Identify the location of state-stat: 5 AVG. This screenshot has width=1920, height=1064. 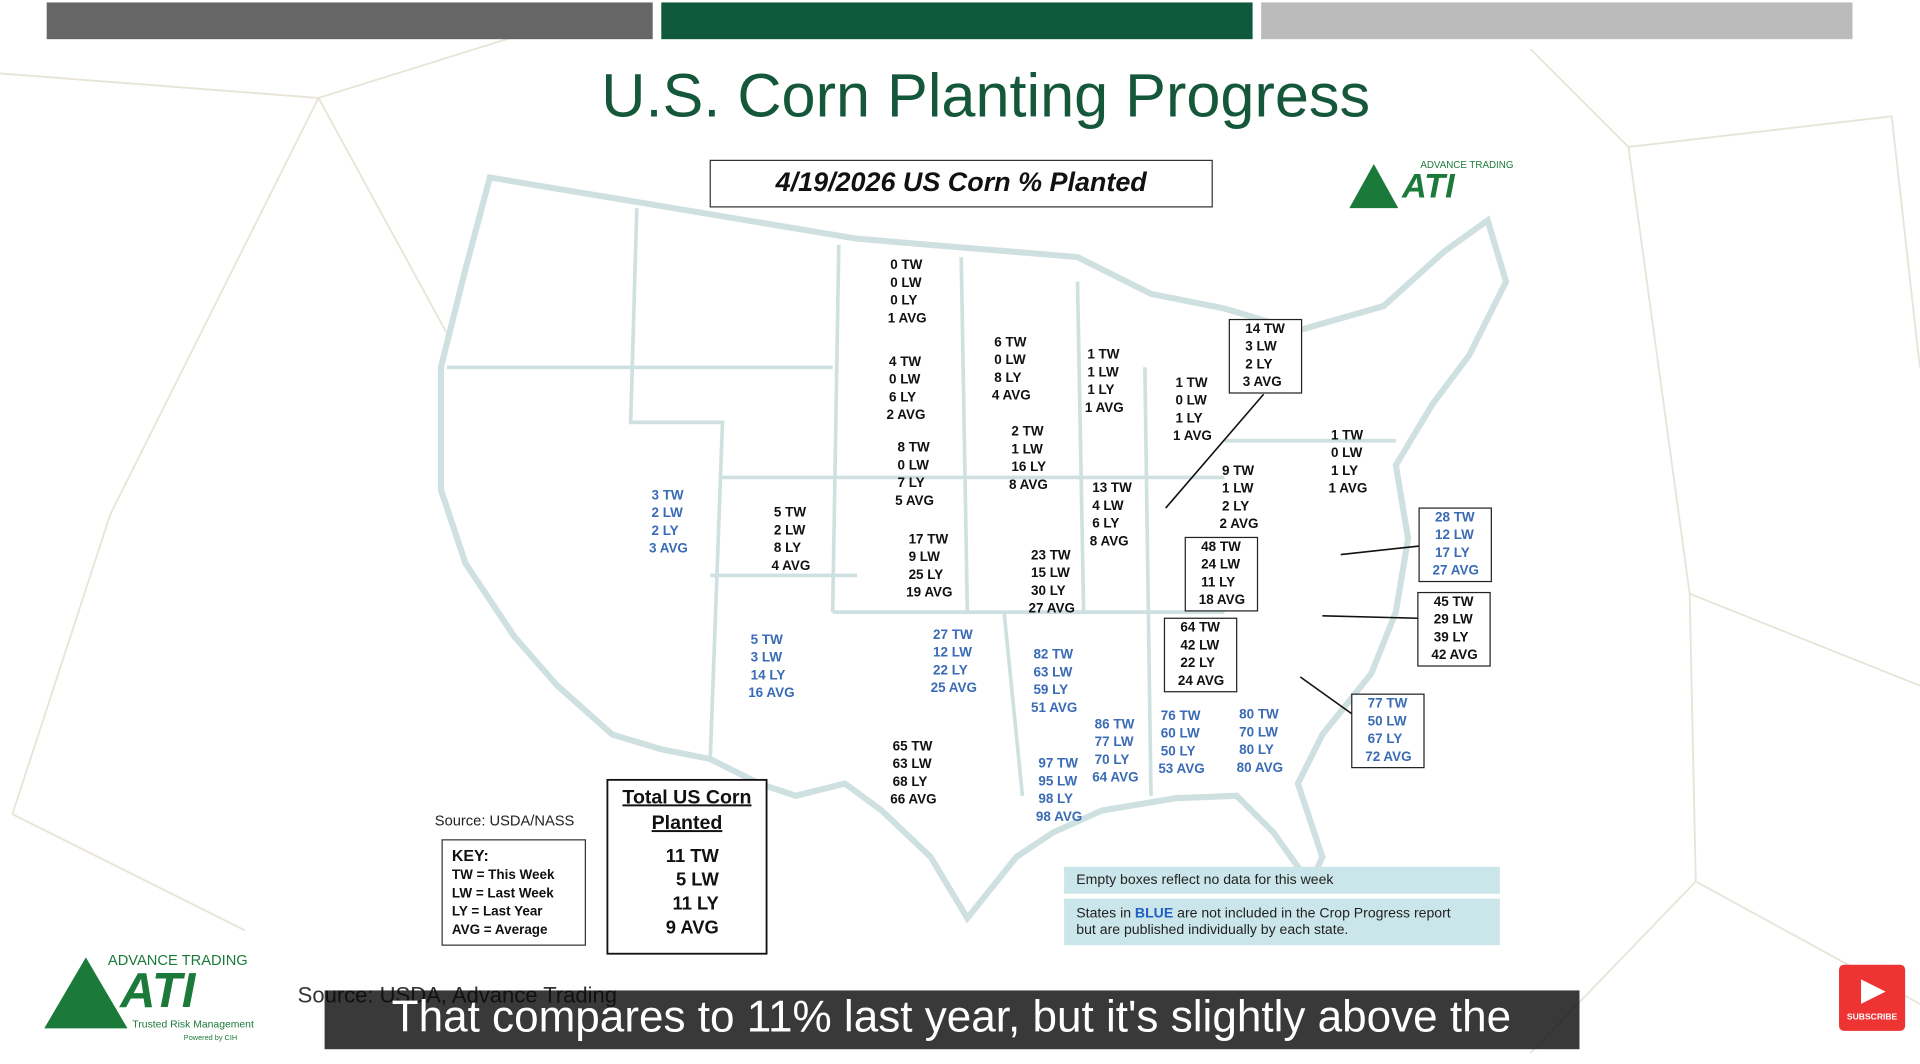
(914, 500).